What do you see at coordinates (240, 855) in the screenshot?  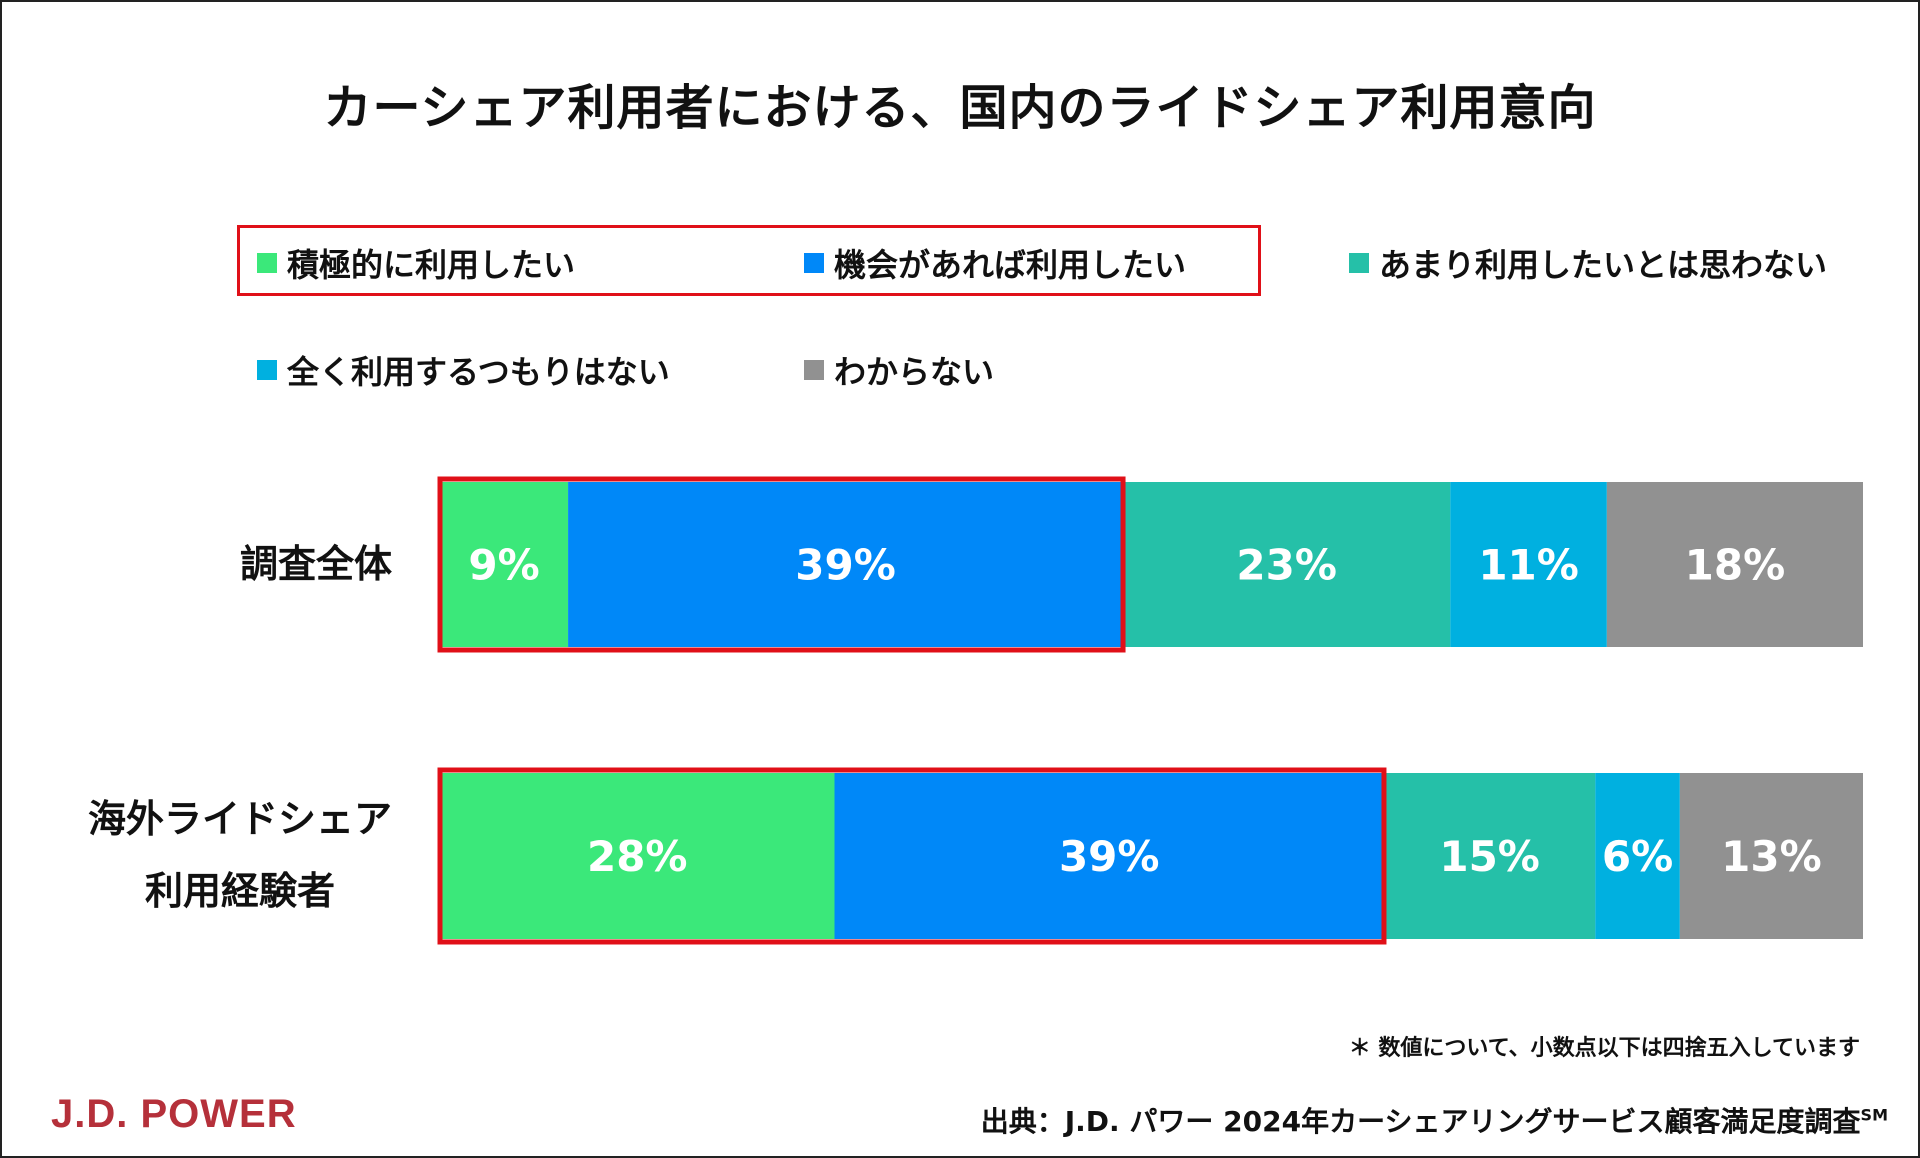 I see `category-label-1: 海外ライドシェア 利用経験者` at bounding box center [240, 855].